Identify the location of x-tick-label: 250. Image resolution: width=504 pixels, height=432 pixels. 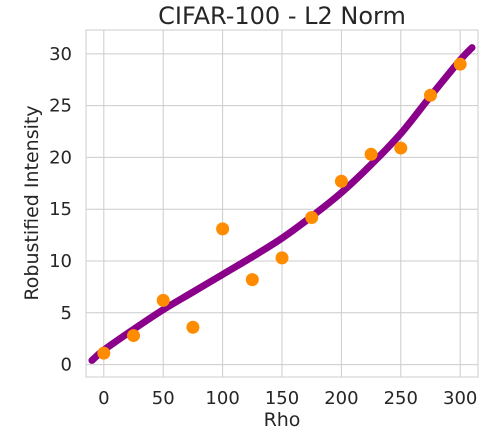
(401, 398).